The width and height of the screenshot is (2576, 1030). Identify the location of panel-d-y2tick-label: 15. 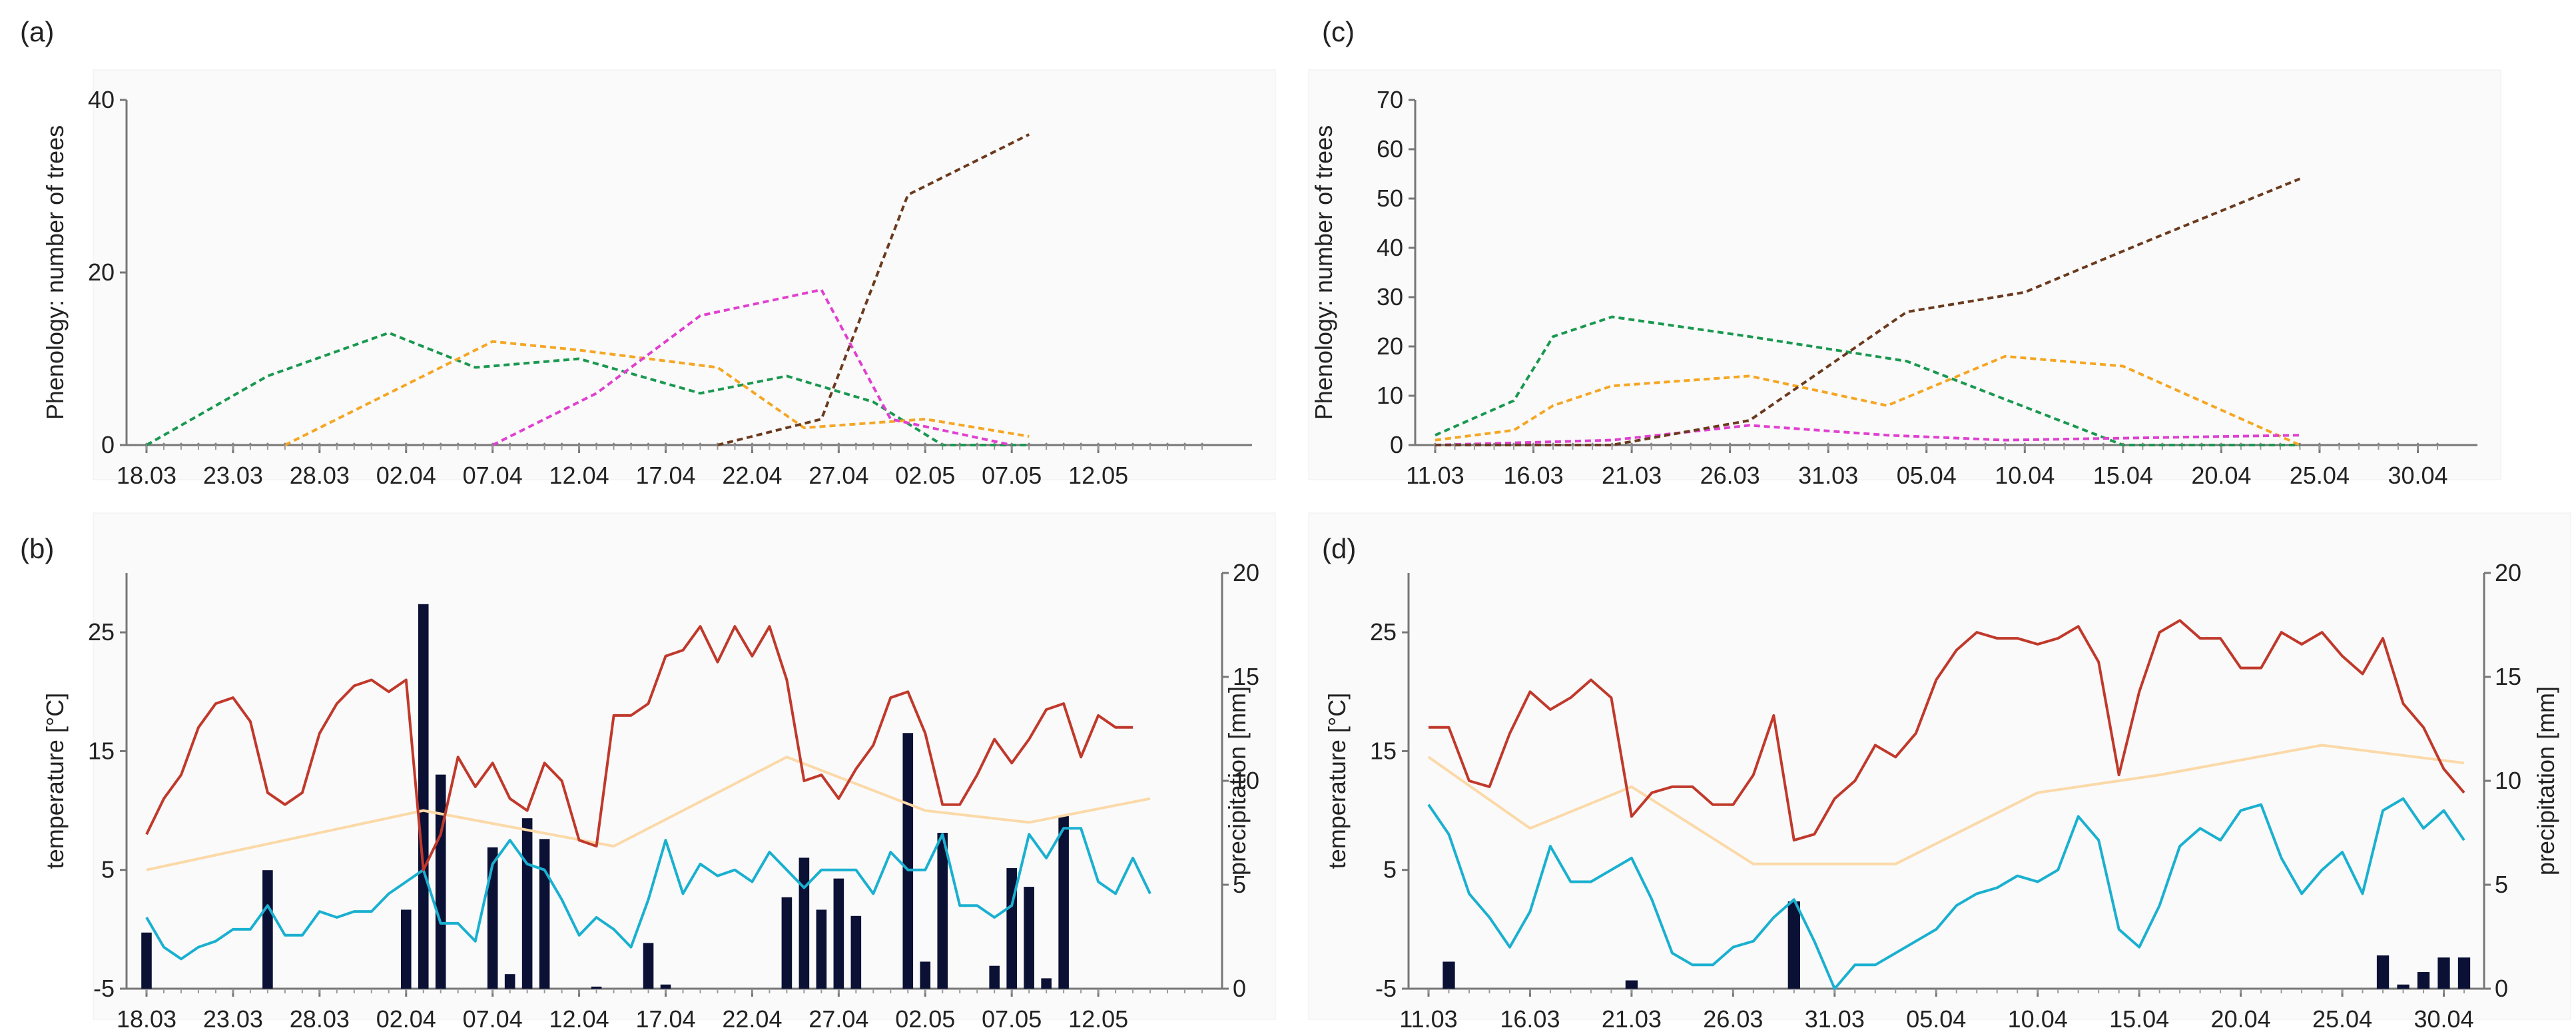
(2508, 676).